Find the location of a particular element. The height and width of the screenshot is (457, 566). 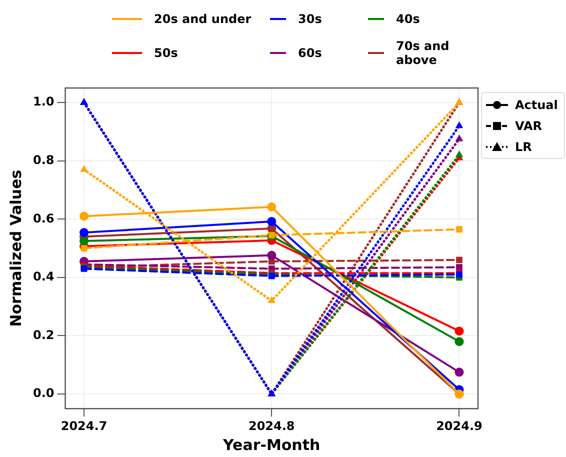

text: Actual is located at coordinates (536, 105).